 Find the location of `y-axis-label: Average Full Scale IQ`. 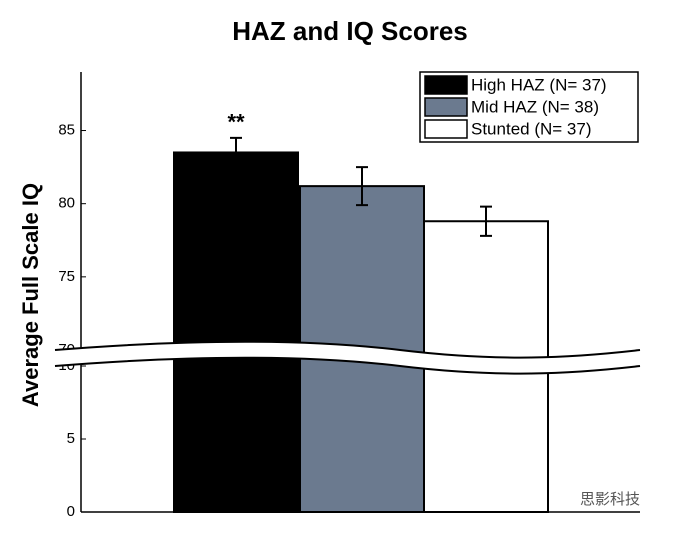

y-axis-label: Average Full Scale IQ is located at coordinates (30, 295).